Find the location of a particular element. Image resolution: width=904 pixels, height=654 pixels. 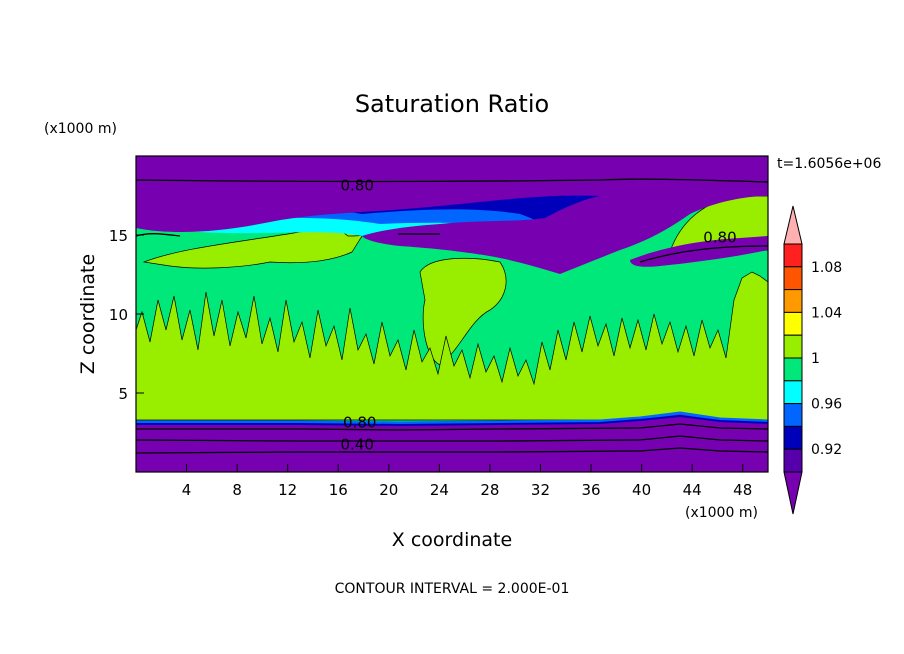

colorbar-bottom-arrow is located at coordinates (793, 493).